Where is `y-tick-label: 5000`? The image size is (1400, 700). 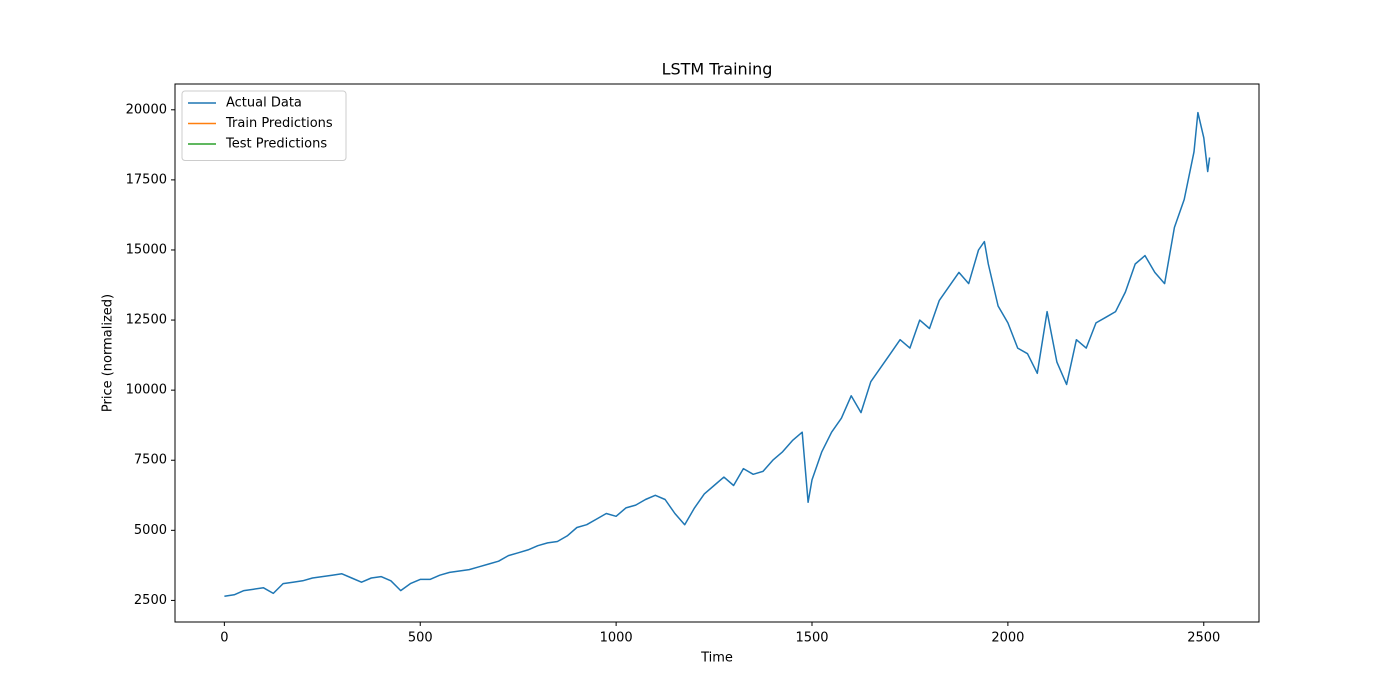
y-tick-label: 5000 is located at coordinates (150, 530).